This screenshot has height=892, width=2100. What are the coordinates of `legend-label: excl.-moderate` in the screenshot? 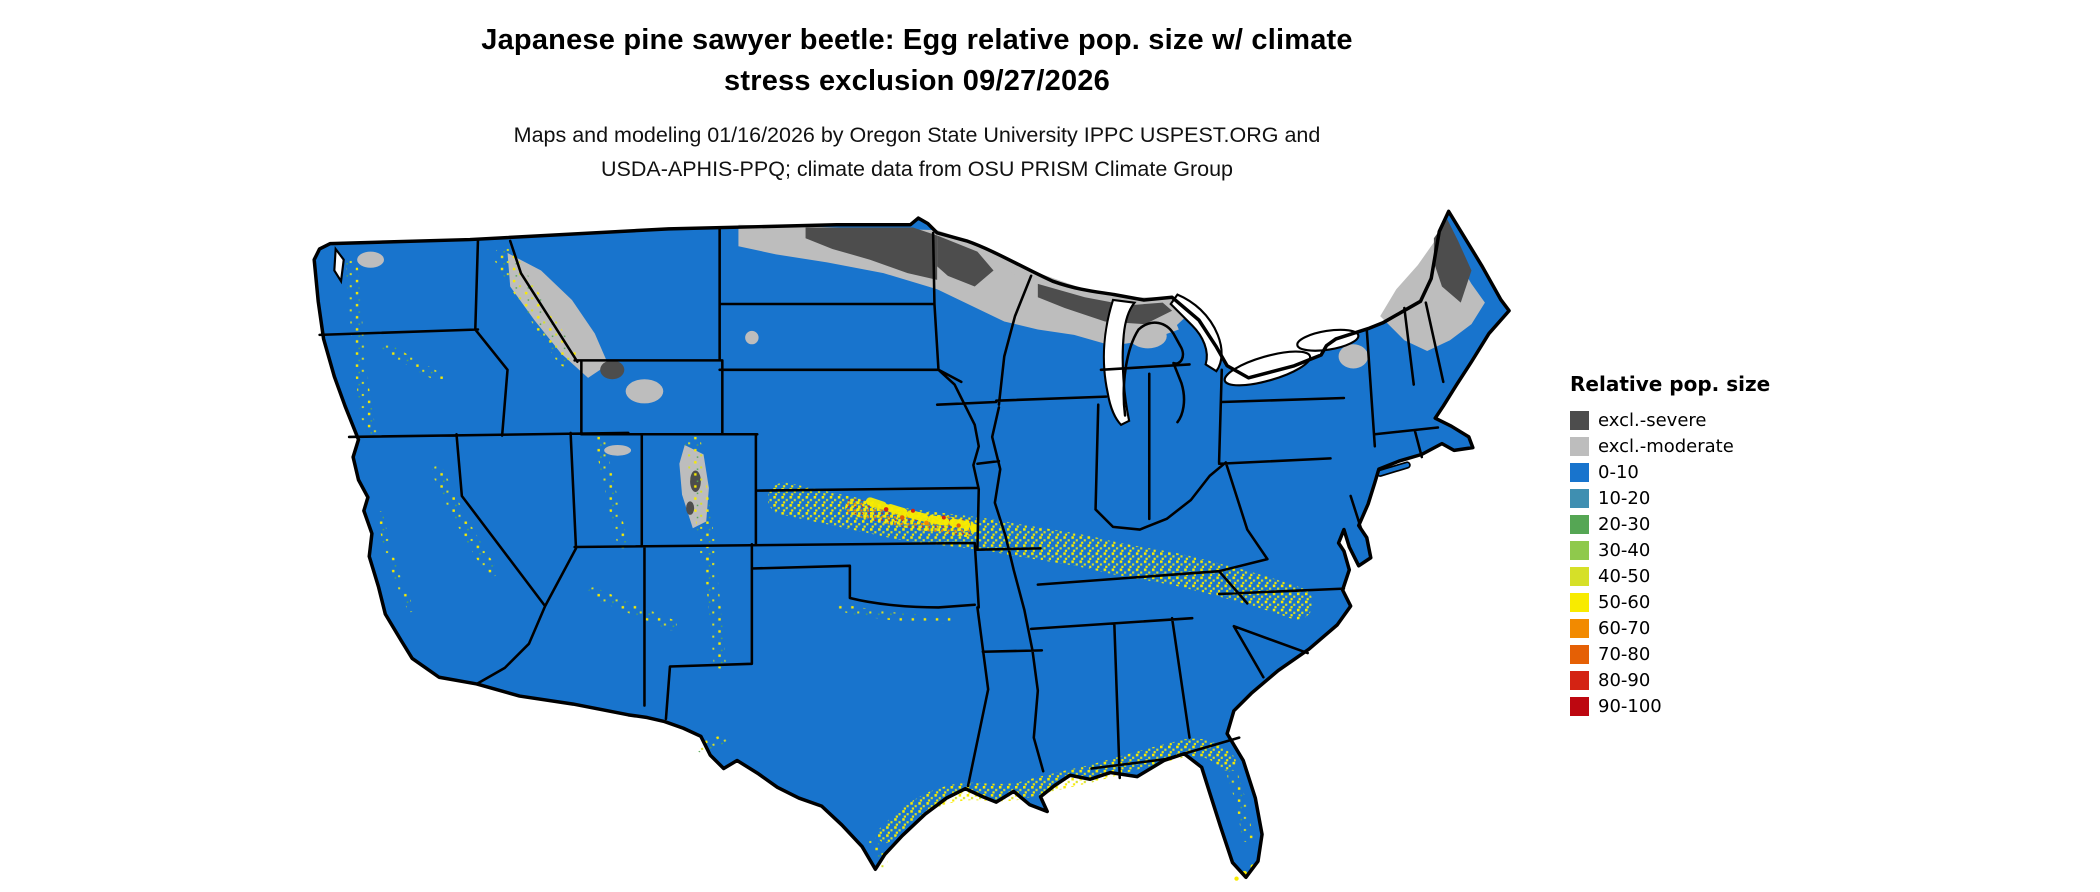 It's located at (1666, 446).